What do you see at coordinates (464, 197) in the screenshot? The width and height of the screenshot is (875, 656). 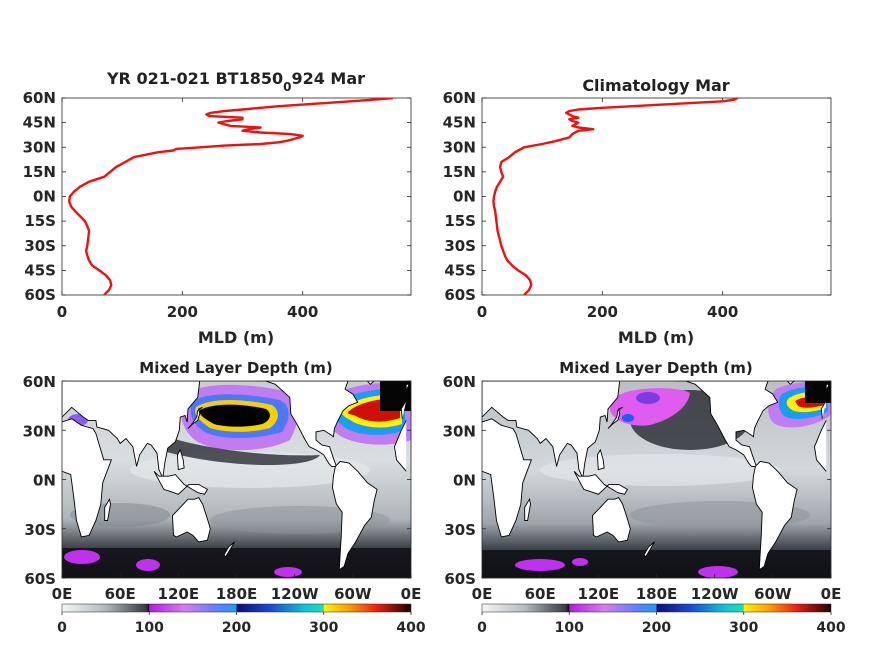 I see `y-tick-label: 0N` at bounding box center [464, 197].